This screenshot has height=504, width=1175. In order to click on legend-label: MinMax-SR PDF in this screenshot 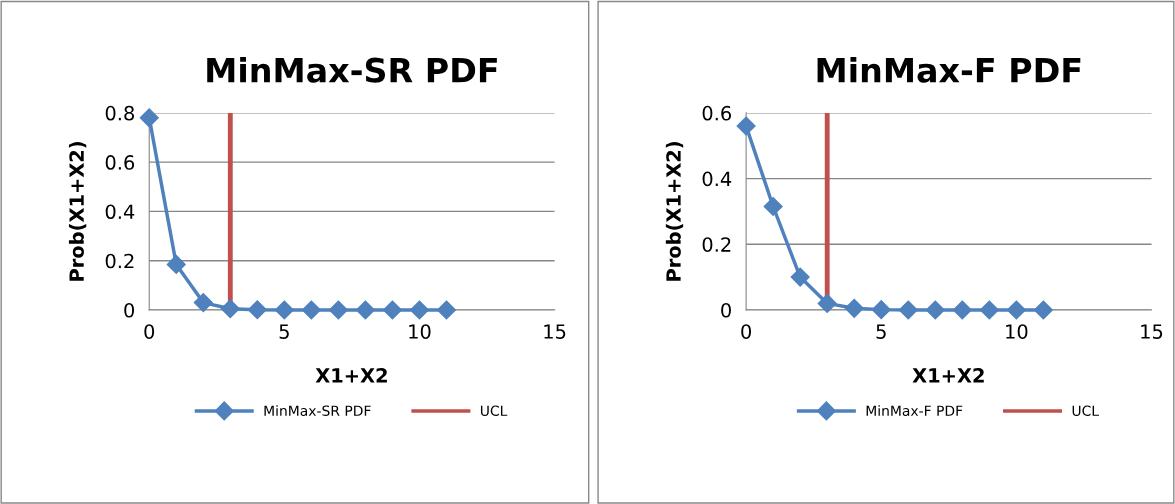, I will do `click(317, 410)`.